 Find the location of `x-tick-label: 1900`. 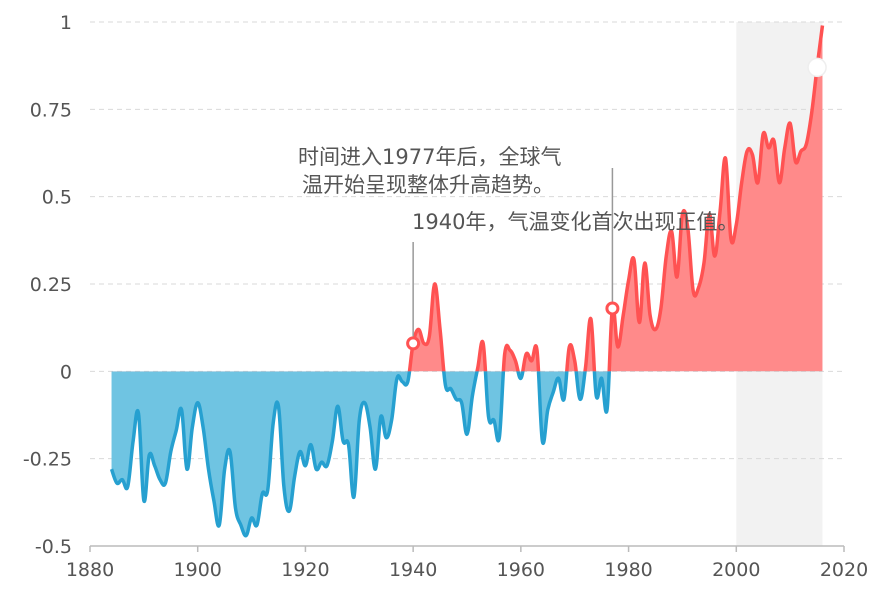

x-tick-label: 1900 is located at coordinates (198, 570).